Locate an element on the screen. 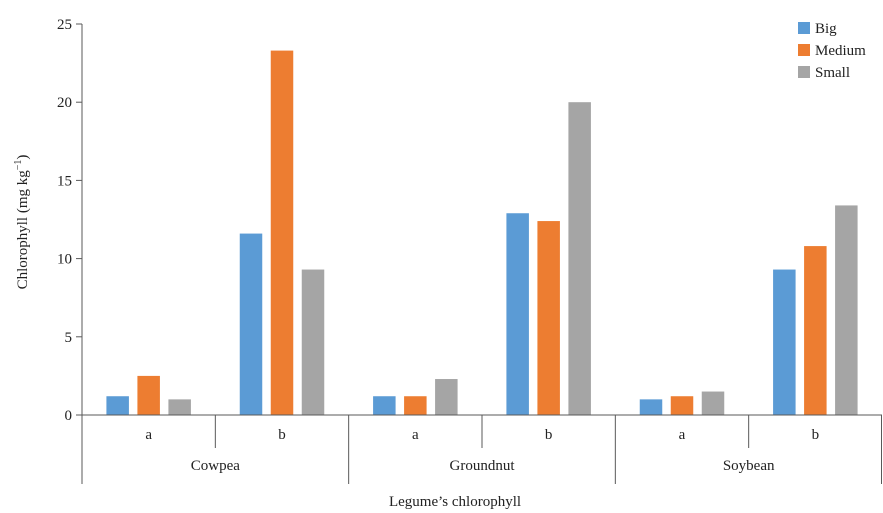 This screenshot has width=883, height=513. y-tick-label: 15 is located at coordinates (64, 181).